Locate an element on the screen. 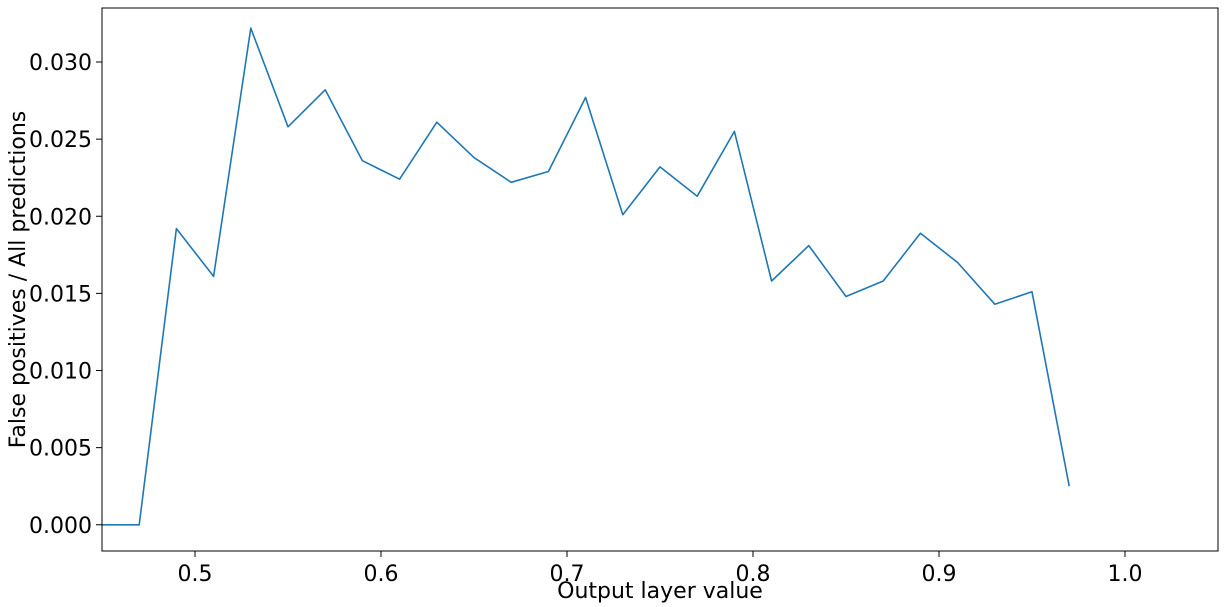  y-tick-label: 0.020 is located at coordinates (60, 217).